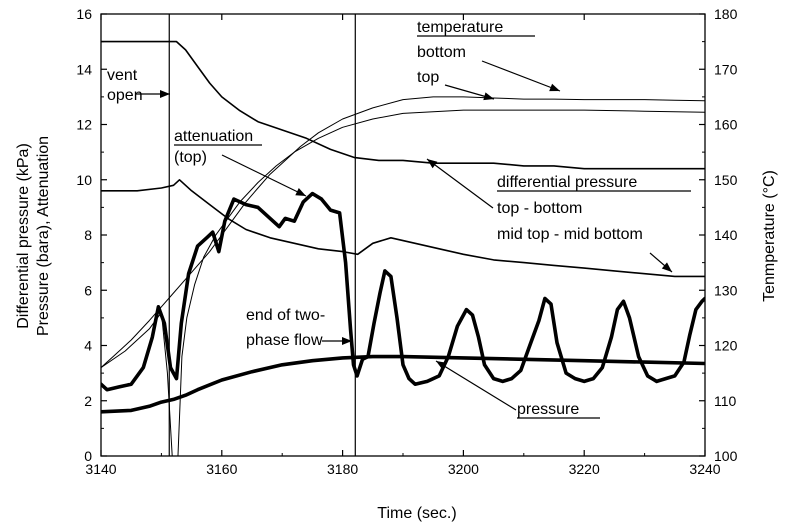  What do you see at coordinates (337, 341) in the screenshot?
I see `arrow-end-two-phase-flow` at bounding box center [337, 341].